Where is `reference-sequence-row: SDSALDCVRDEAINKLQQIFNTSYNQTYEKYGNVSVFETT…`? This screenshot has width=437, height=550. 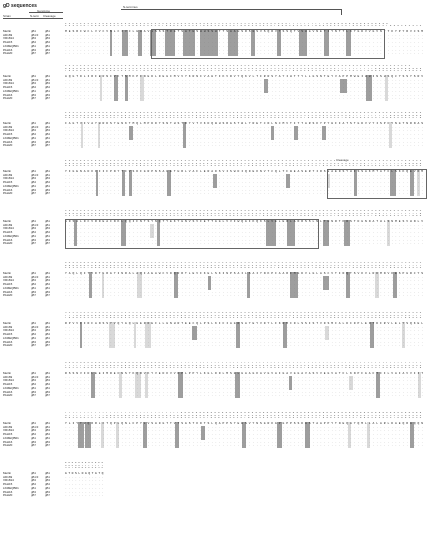 reference-sequence-row: SDSALDCVRDEAINKLQQIFNTSYNQTYEKYGNVSVFETT… is located at coordinates (245, 221).